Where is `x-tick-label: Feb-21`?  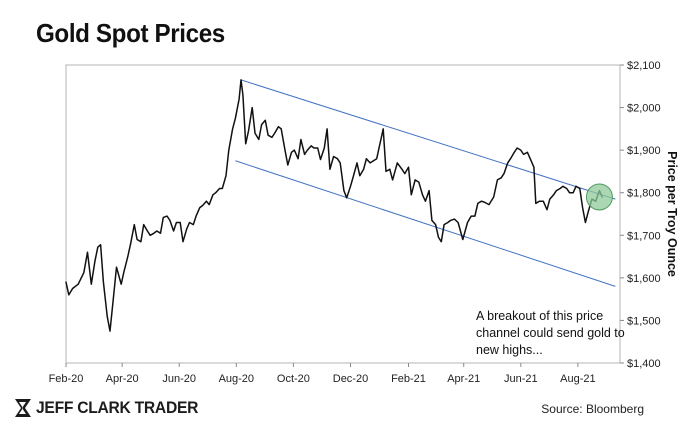 x-tick-label: Feb-21 is located at coordinates (408, 379).